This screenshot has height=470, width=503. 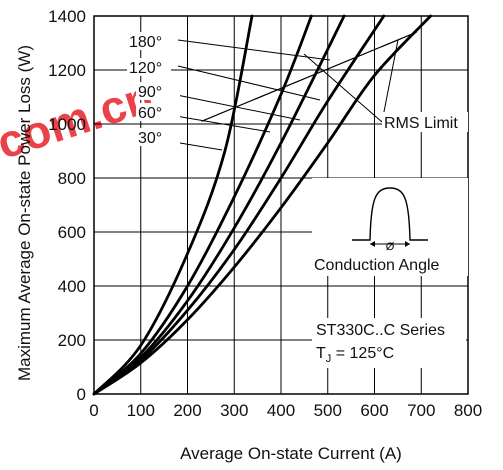 What do you see at coordinates (321, 353) in the screenshot?
I see `tj-prefix: T` at bounding box center [321, 353].